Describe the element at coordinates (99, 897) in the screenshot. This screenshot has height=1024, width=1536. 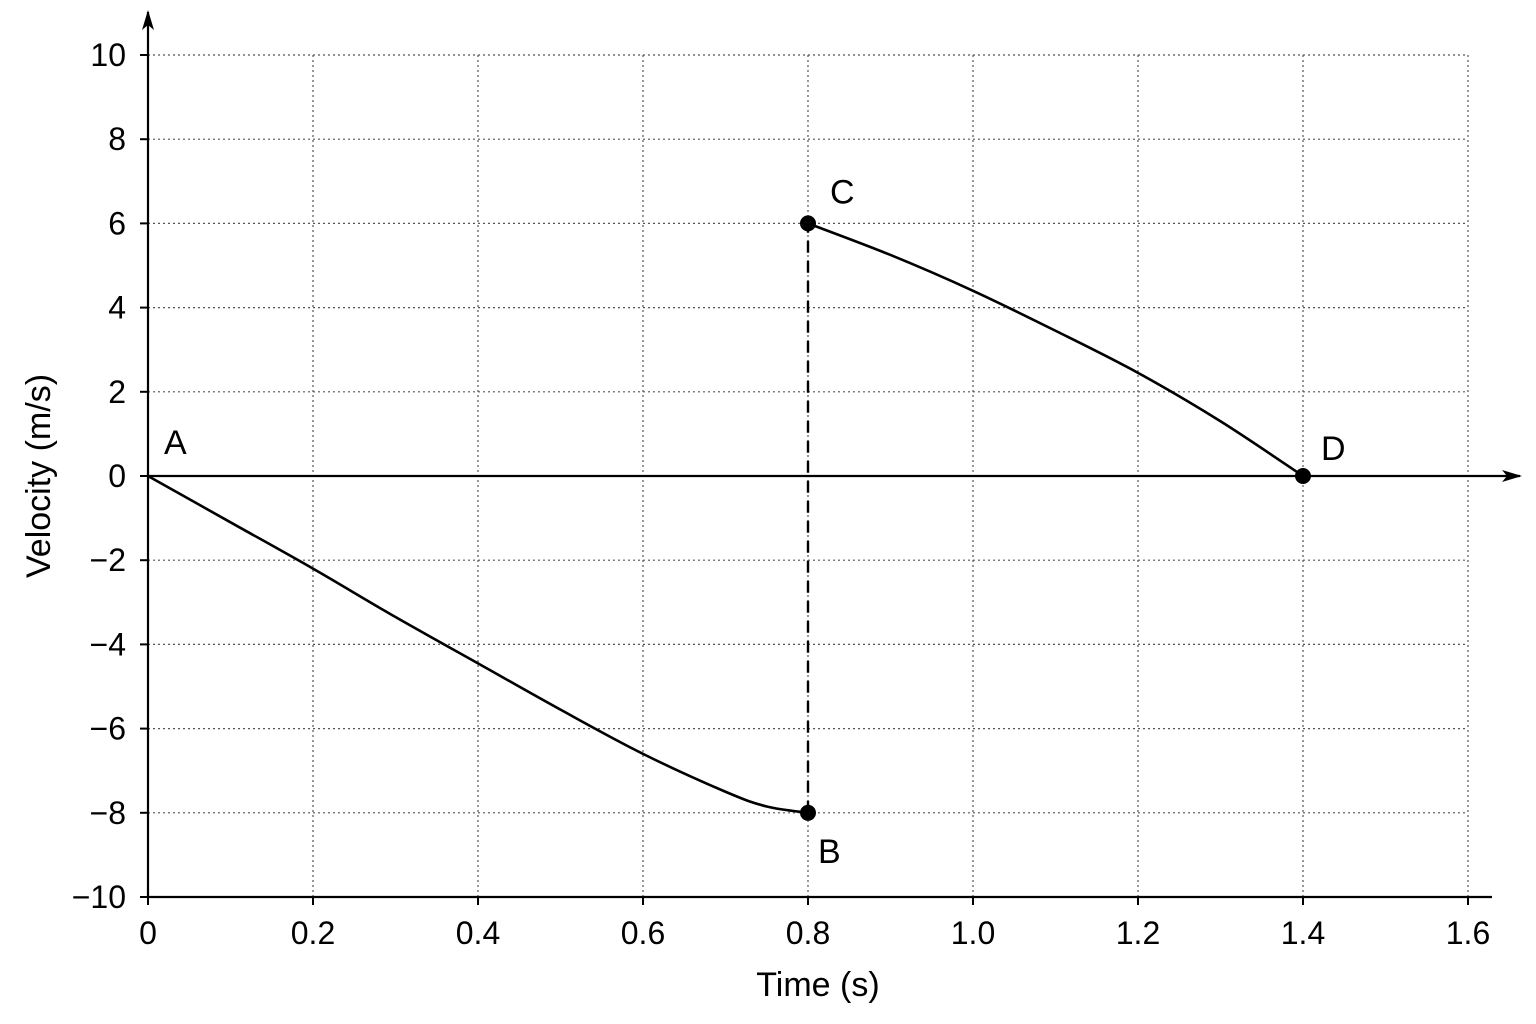
I see `y-tick-label: −10` at that location.